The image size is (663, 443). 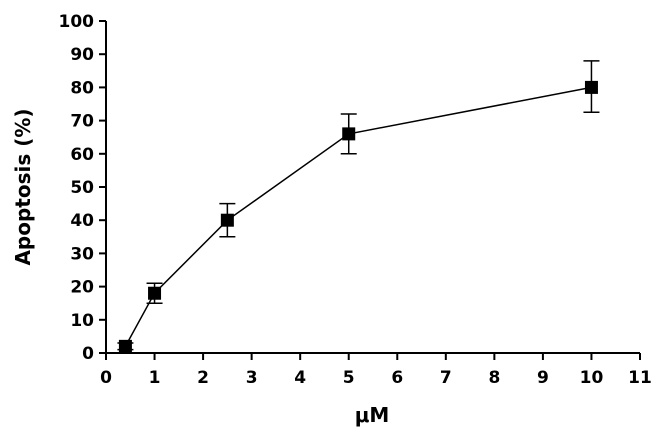 What do you see at coordinates (106, 378) in the screenshot?
I see `x-tick-label: 0` at bounding box center [106, 378].